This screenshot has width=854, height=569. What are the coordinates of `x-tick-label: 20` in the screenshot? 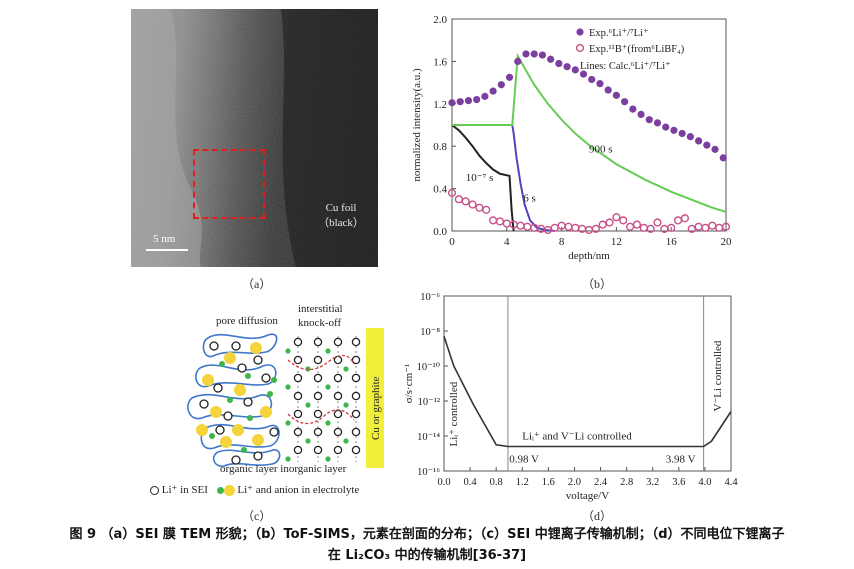 It's located at (727, 242).